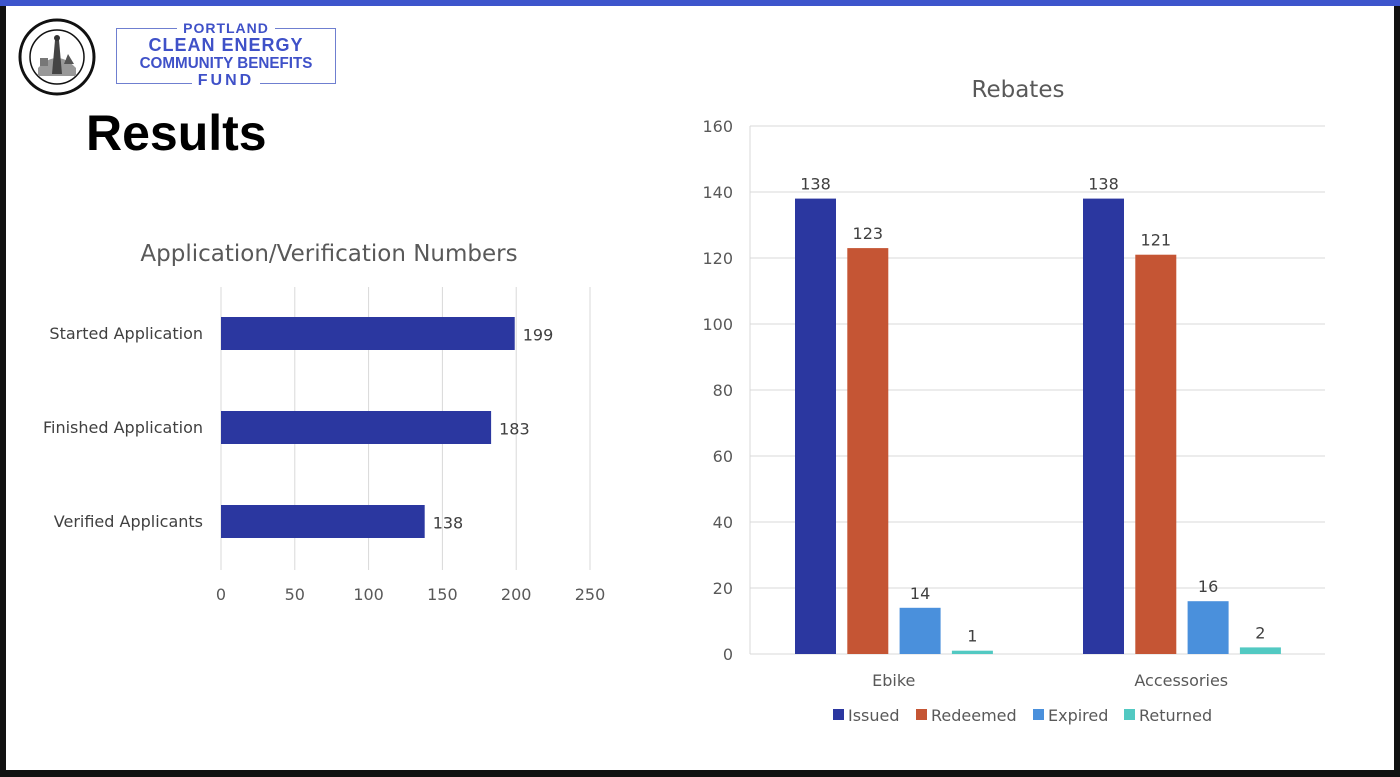 The width and height of the screenshot is (1400, 777). I want to click on y-tick-label: 40, so click(723, 522).